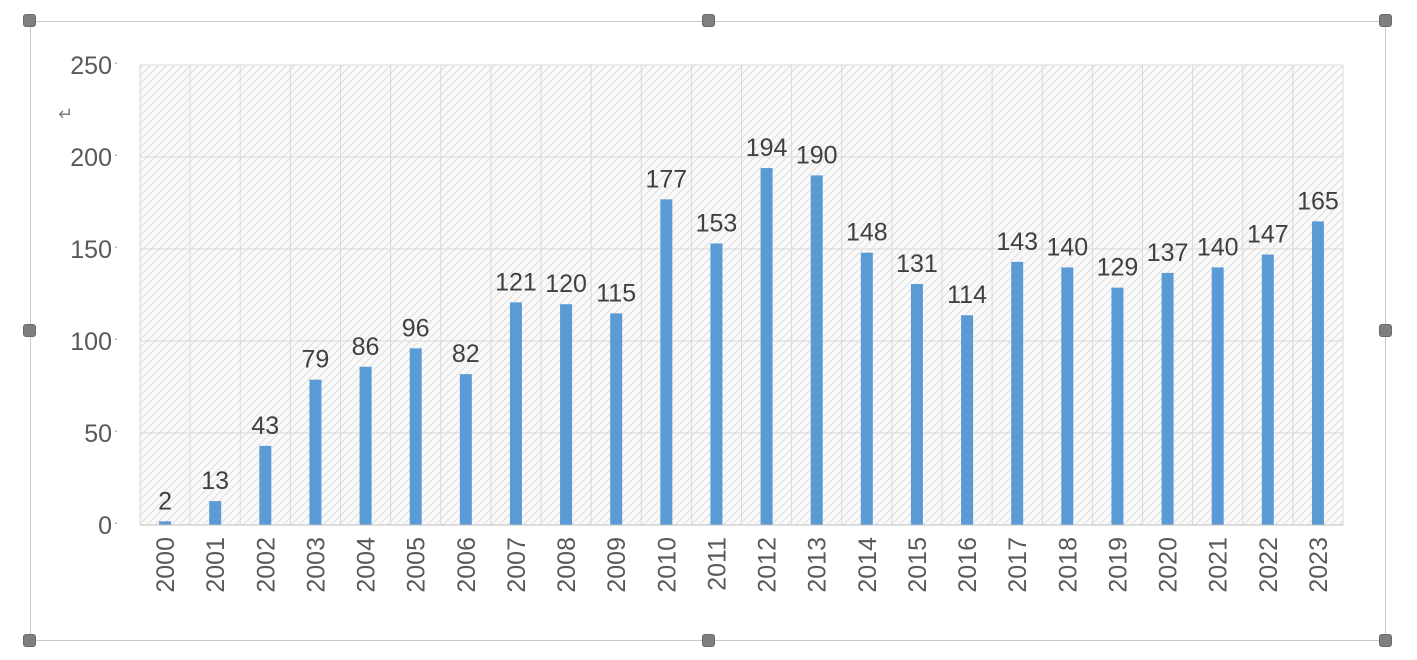 The width and height of the screenshot is (1417, 660). I want to click on resize-handle-top-left, so click(29, 20).